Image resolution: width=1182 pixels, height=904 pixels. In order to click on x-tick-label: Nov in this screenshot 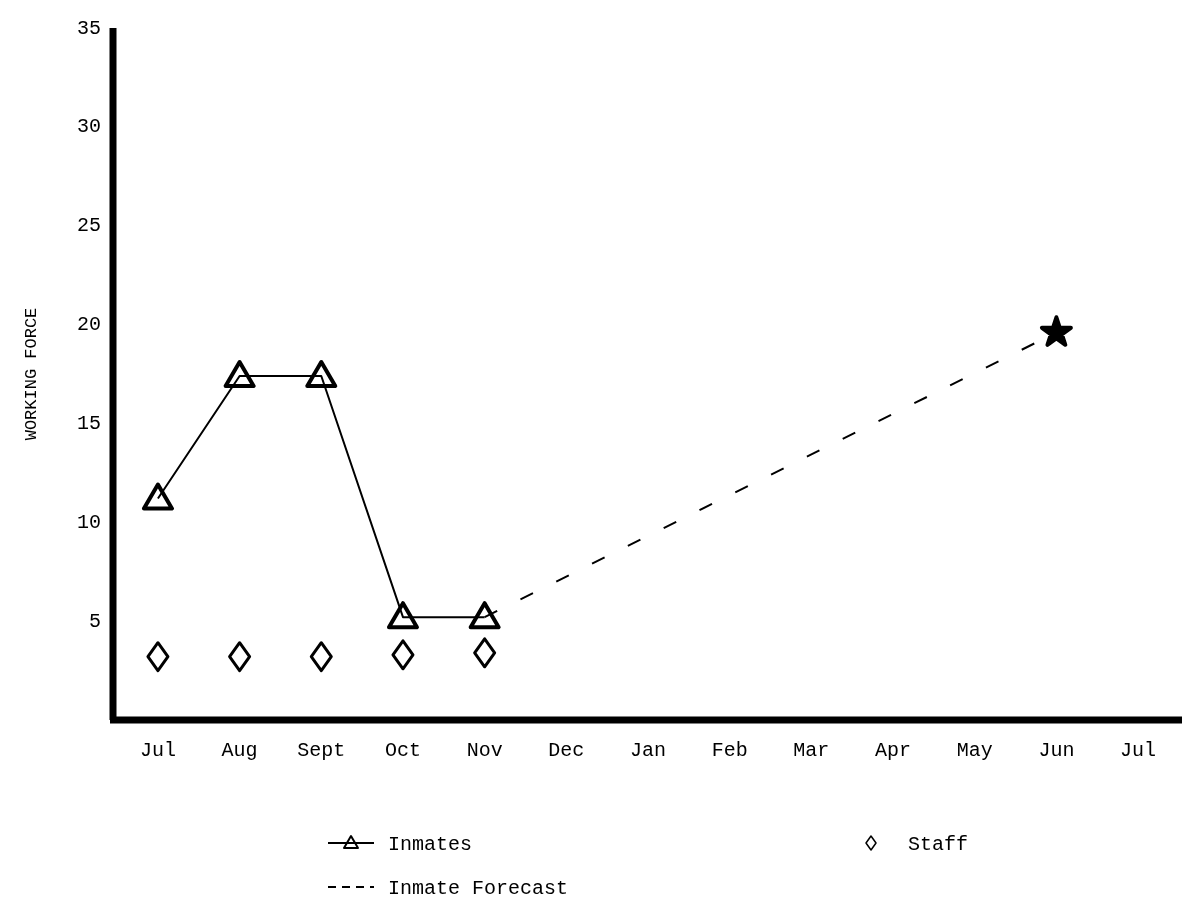, I will do `click(484, 750)`.